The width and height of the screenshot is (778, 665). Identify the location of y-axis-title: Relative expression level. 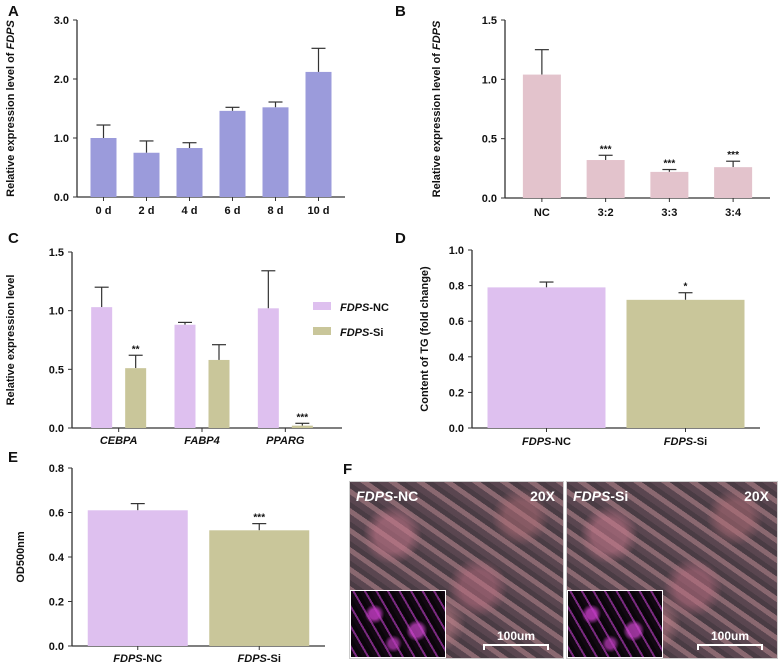
(11, 340).